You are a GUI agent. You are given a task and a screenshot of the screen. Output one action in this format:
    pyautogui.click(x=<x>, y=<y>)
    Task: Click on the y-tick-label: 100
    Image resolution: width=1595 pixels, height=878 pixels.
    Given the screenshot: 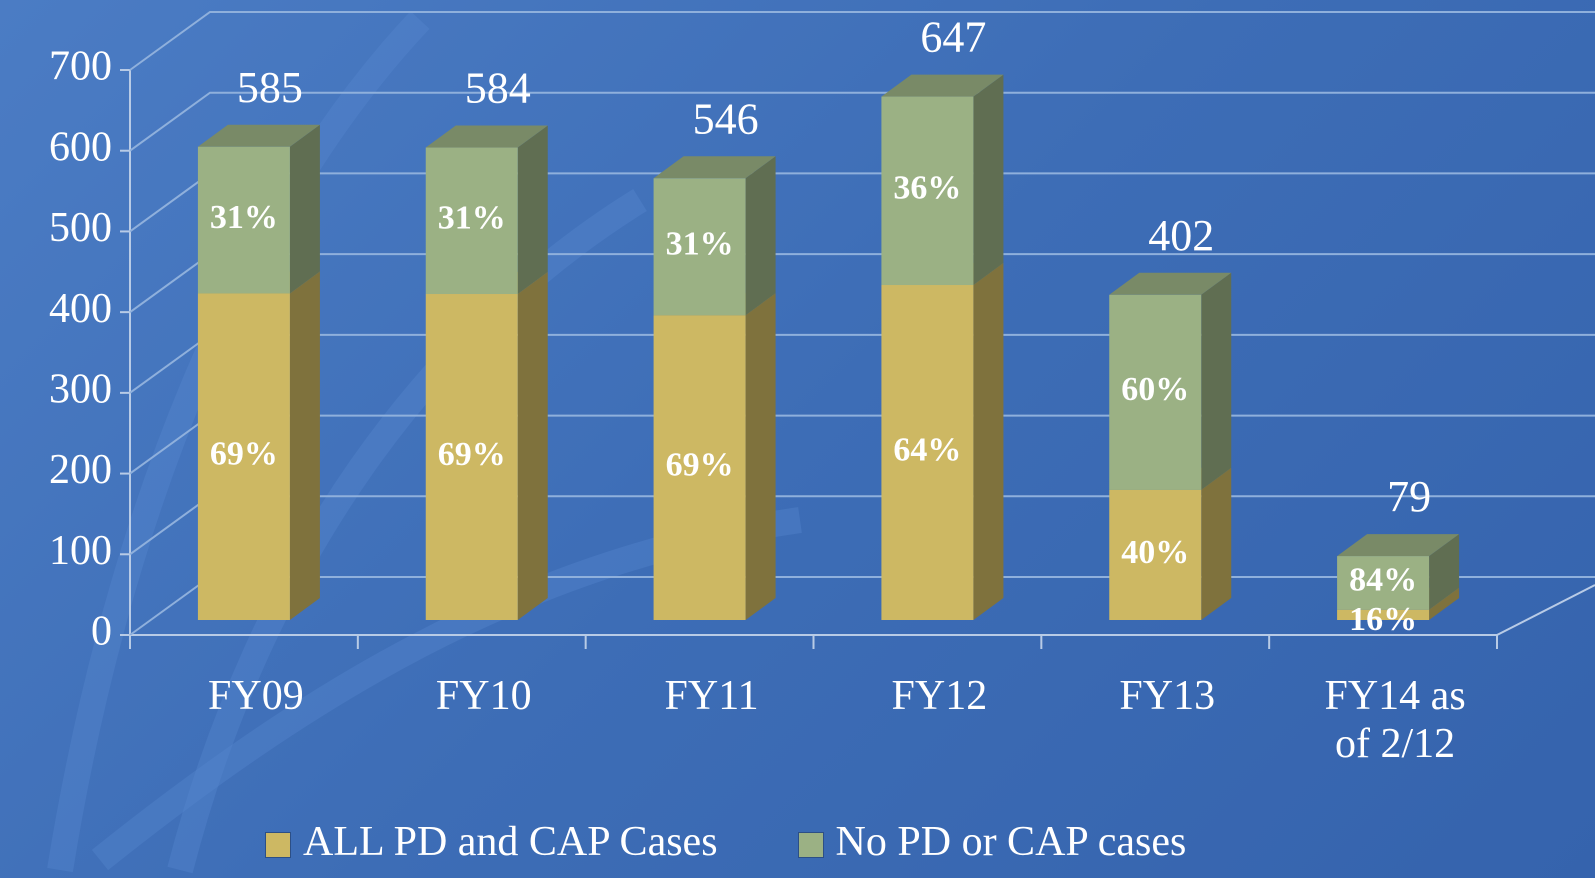 What is the action you would take?
    pyautogui.click(x=80, y=551)
    